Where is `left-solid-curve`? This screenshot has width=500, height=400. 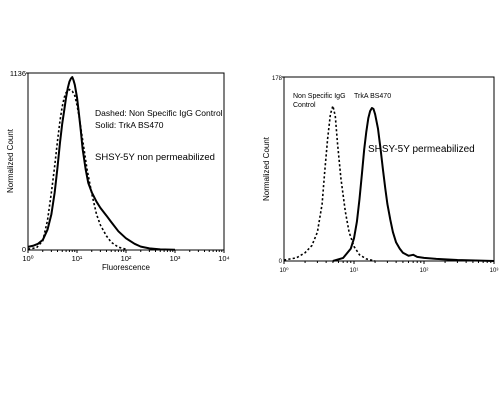
left-solid-curve is located at coordinates (101, 163).